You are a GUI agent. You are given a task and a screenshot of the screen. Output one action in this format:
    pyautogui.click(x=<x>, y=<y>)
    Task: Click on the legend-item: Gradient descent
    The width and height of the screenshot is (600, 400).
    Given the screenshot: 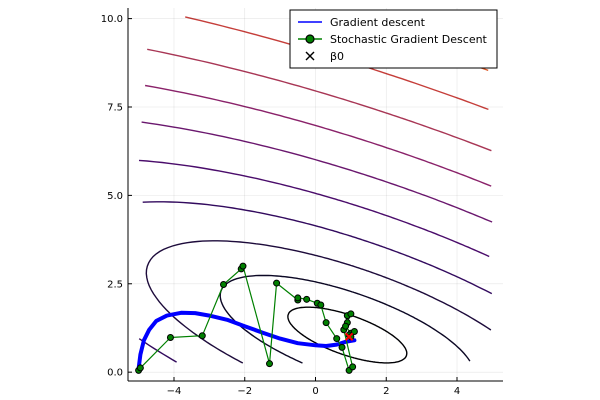 What is the action you would take?
    pyautogui.click(x=362, y=22)
    